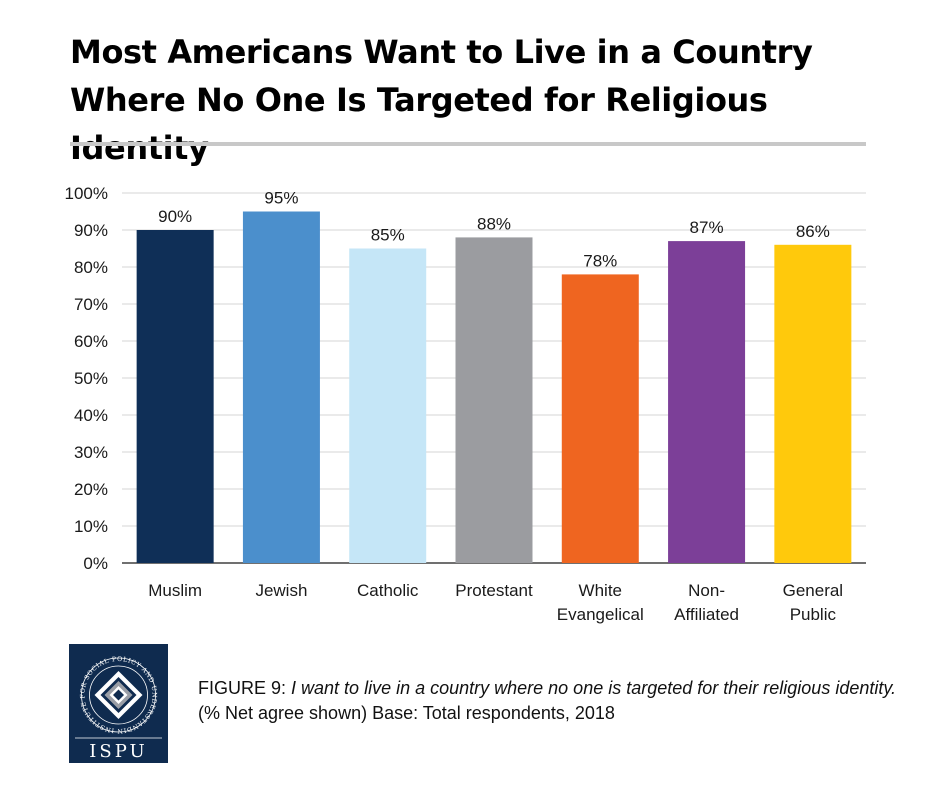 This screenshot has width=941, height=789. Describe the element at coordinates (600, 614) in the screenshot. I see `x-tick-label: Evangelical` at that location.